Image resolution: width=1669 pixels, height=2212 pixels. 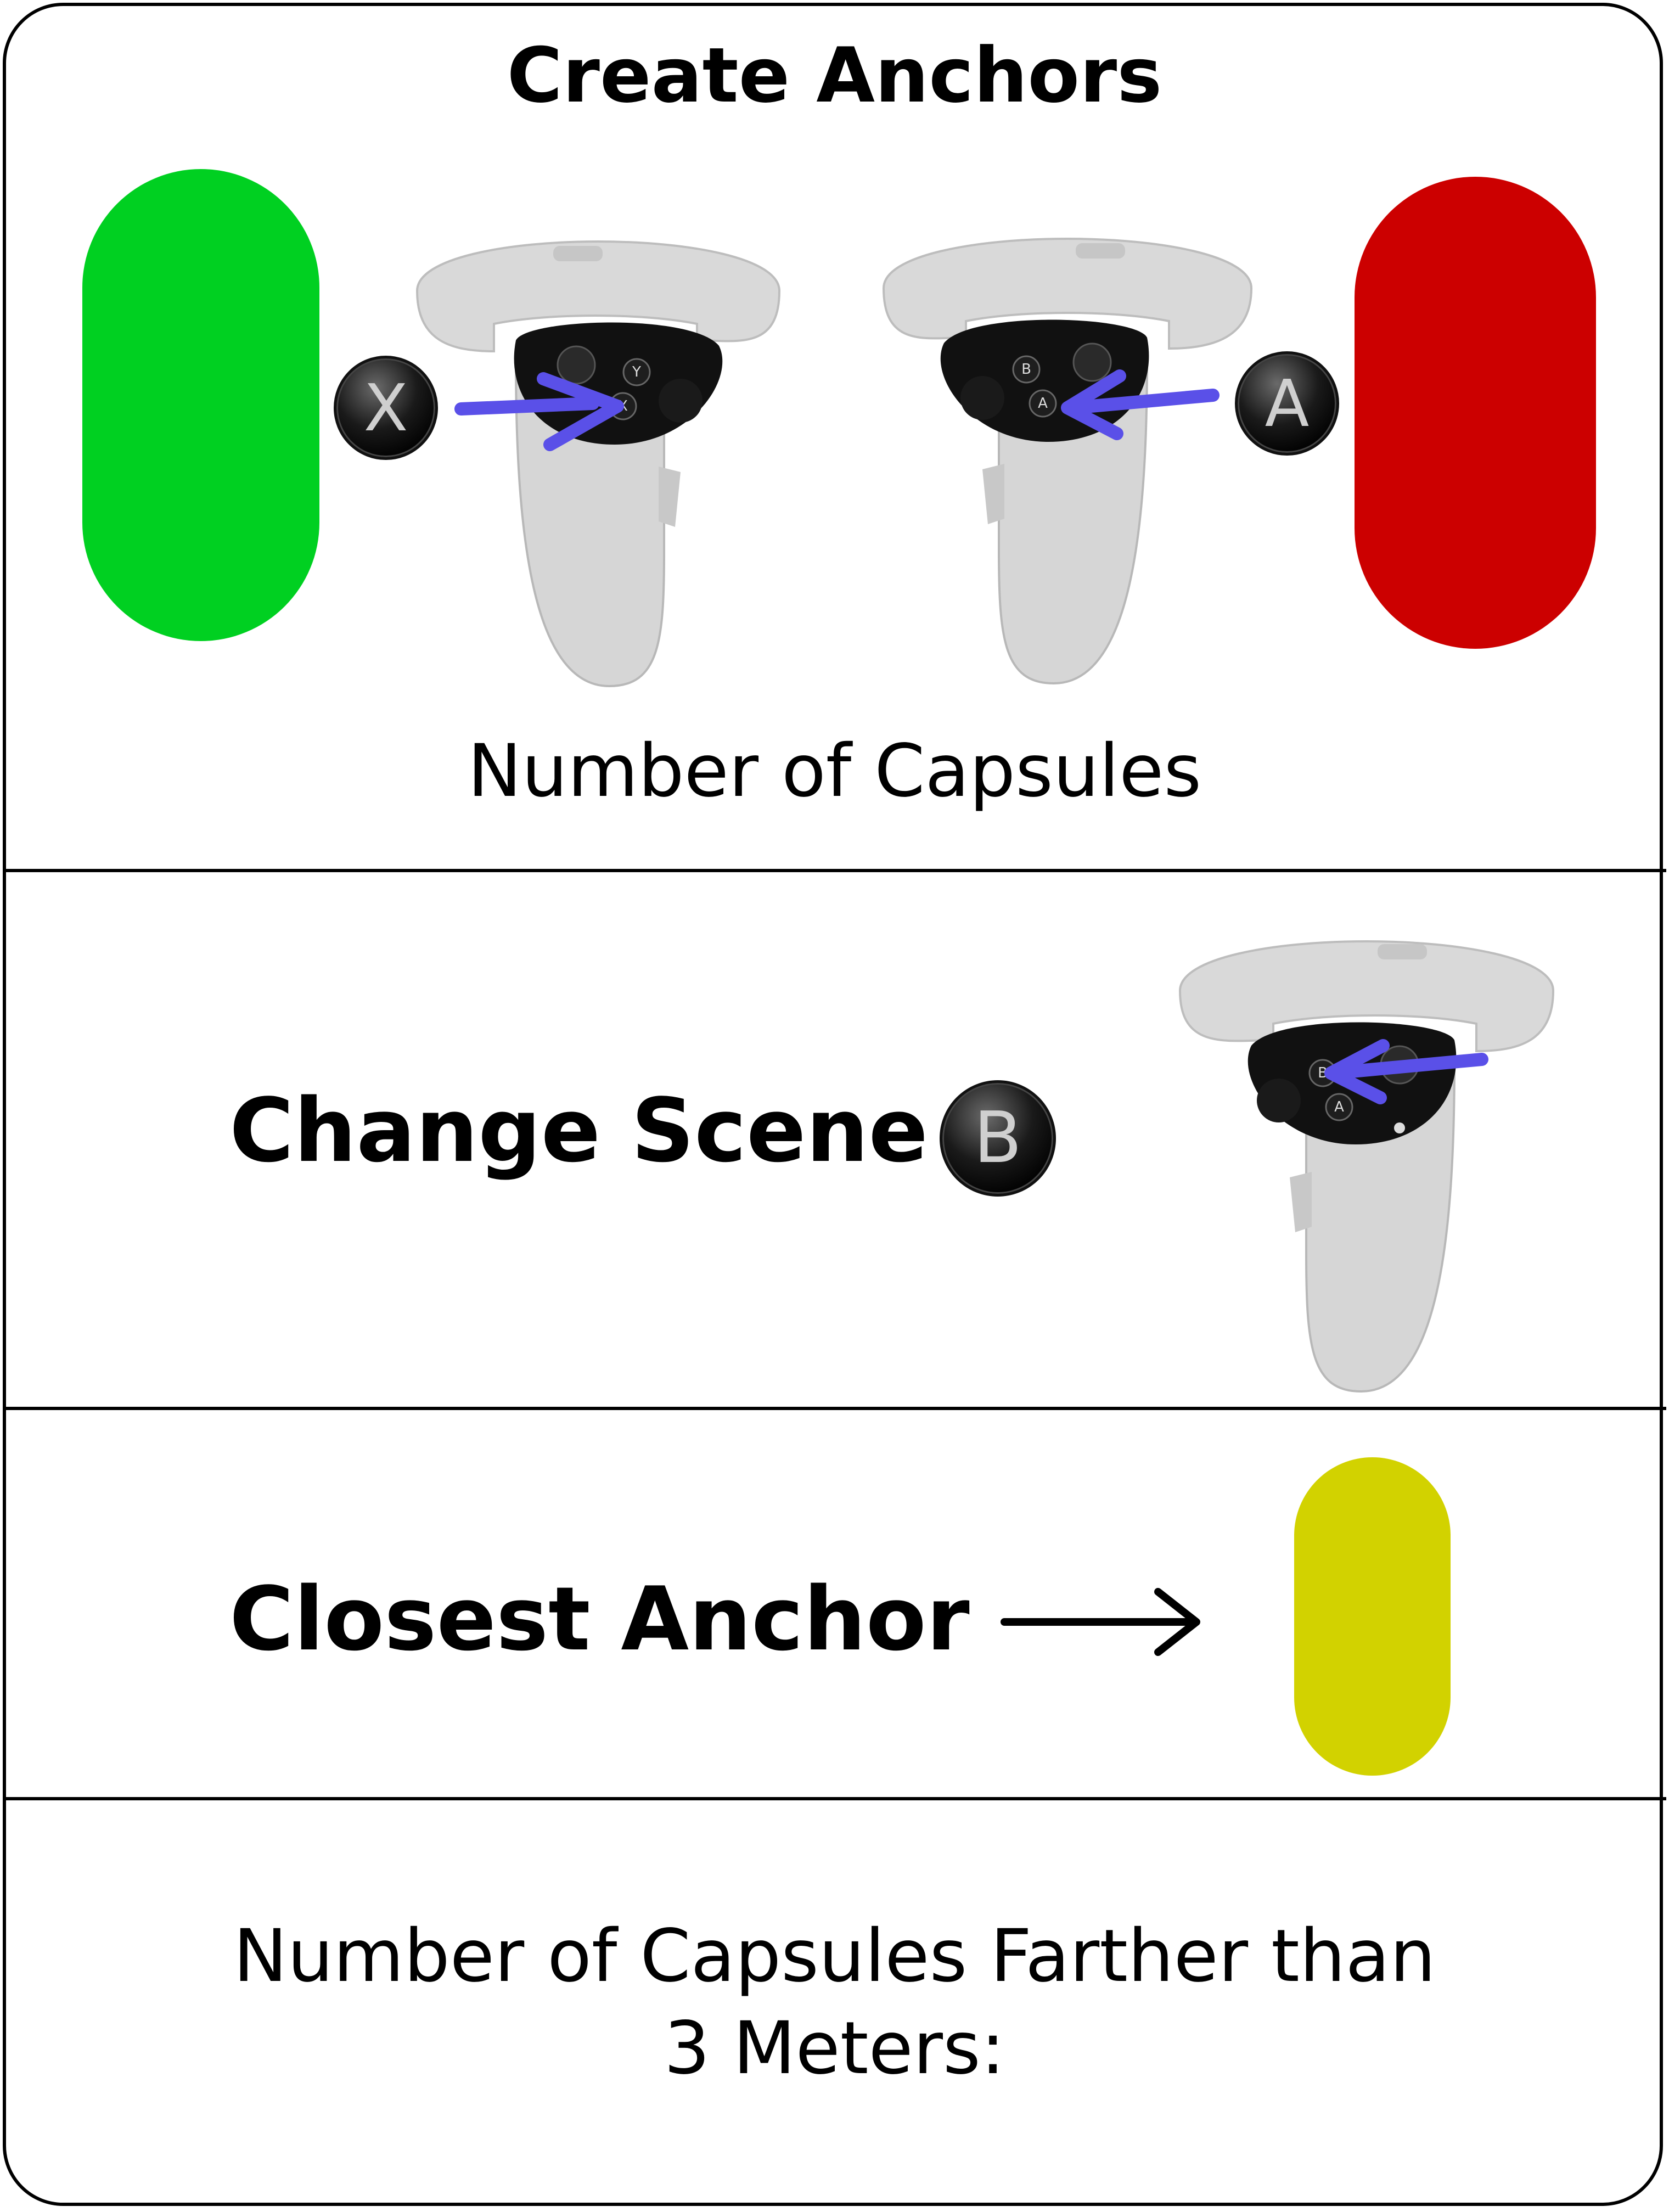 I want to click on left-controller-y-label: Y, so click(x=636, y=372).